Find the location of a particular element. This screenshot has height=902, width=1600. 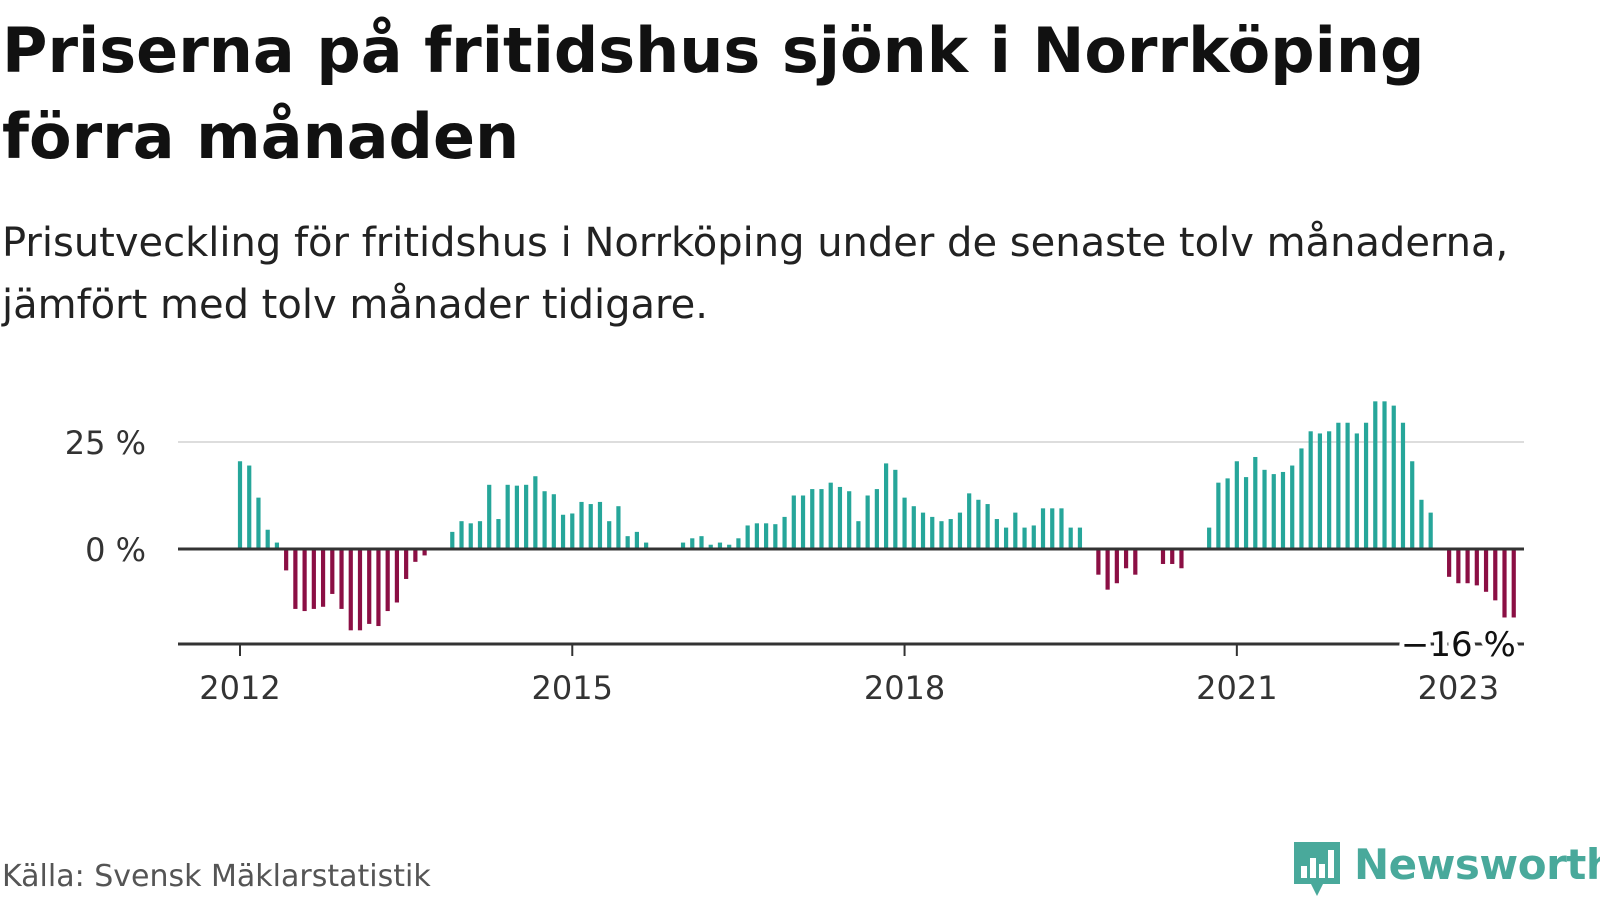

newsworthy-logo: Newsworthy is located at coordinates (1446, 871).